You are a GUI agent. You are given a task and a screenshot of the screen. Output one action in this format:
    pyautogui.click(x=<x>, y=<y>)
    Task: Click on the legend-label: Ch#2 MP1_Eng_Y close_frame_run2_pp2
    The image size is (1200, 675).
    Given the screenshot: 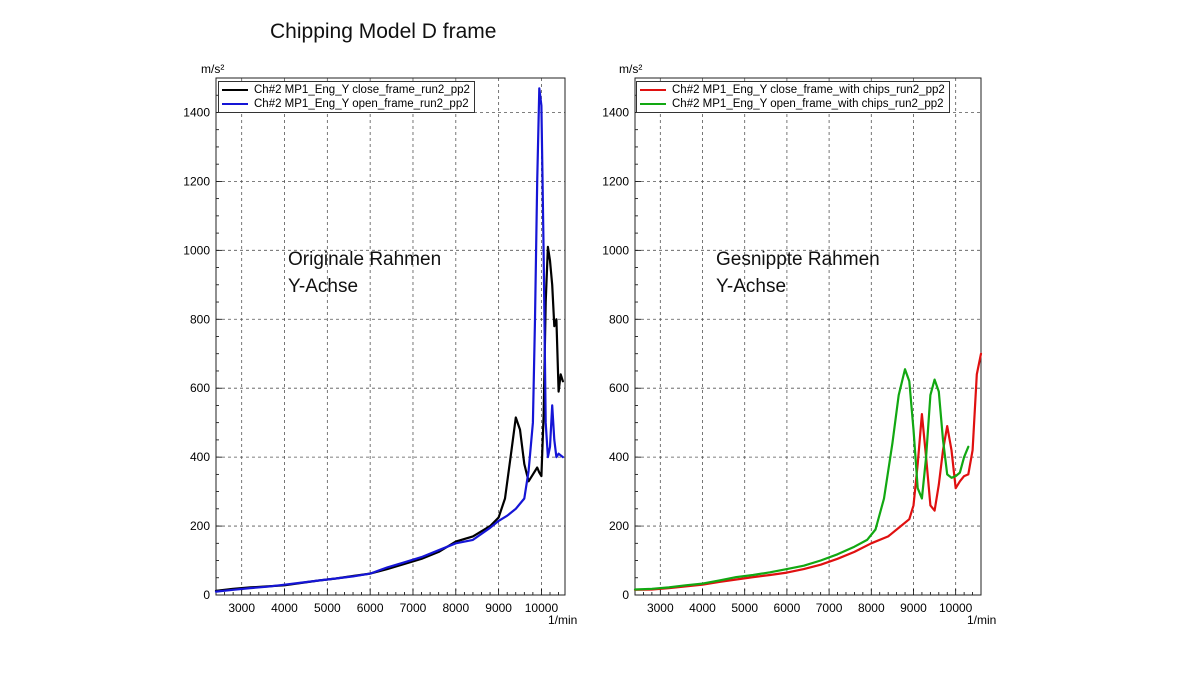 What is the action you would take?
    pyautogui.click(x=362, y=90)
    